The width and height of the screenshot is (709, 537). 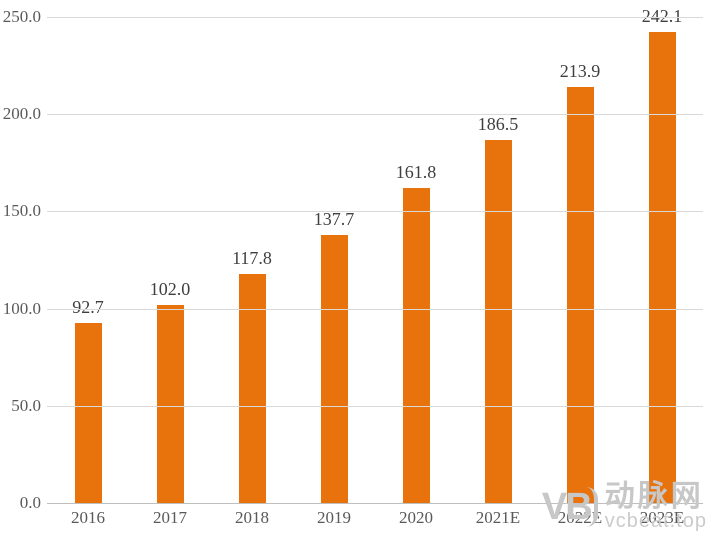 I want to click on bar-value-label: 186.5, so click(x=498, y=124).